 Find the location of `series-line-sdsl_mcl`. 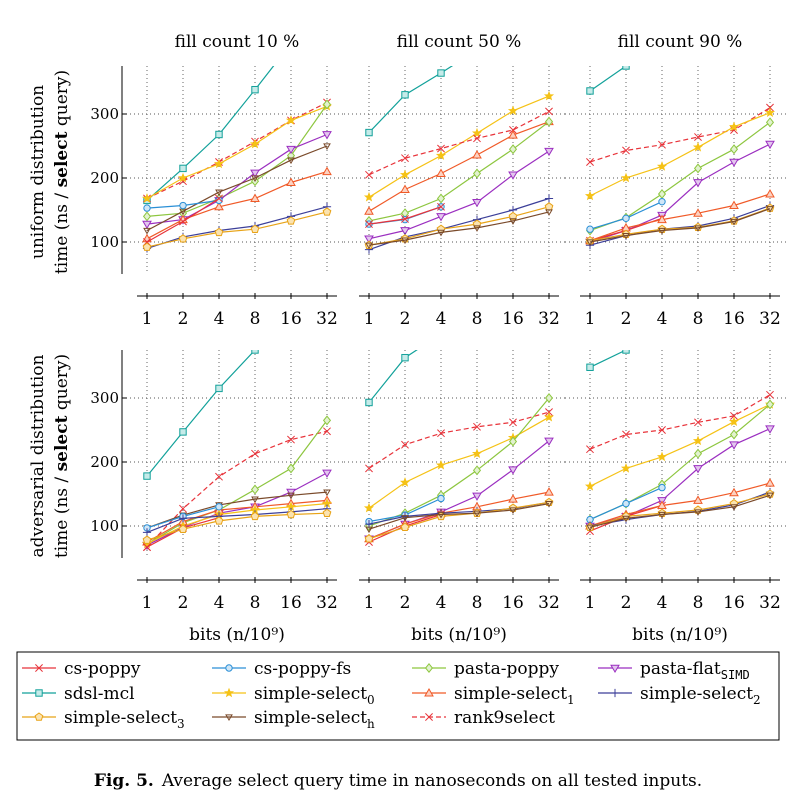

series-line-sdsl_mcl is located at coordinates (608, 79).